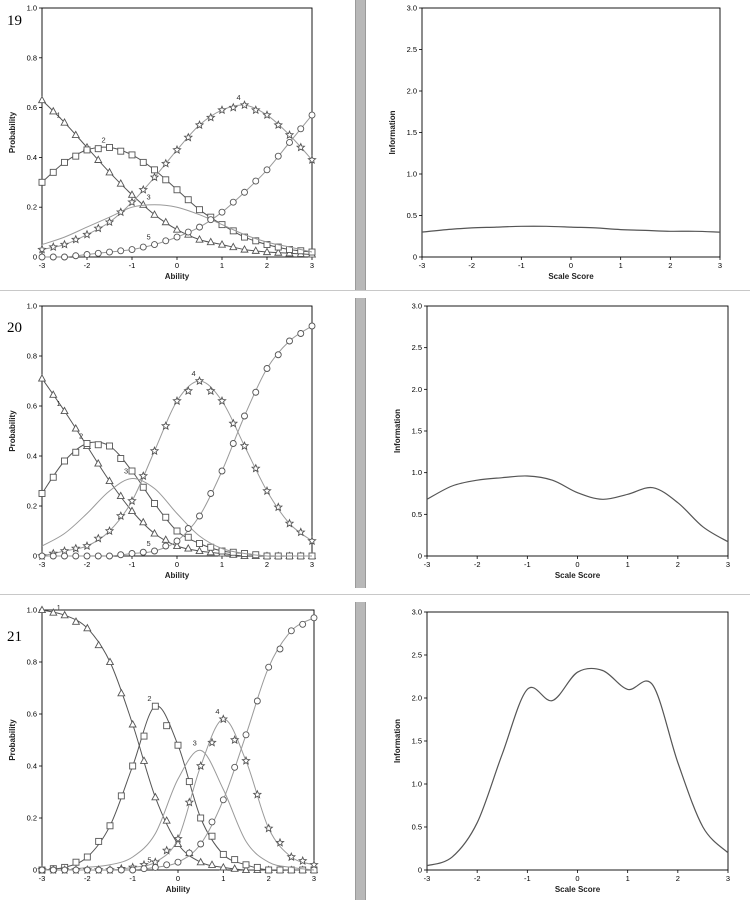 The height and width of the screenshot is (900, 750). I want to click on item-number: 20, so click(14, 328).